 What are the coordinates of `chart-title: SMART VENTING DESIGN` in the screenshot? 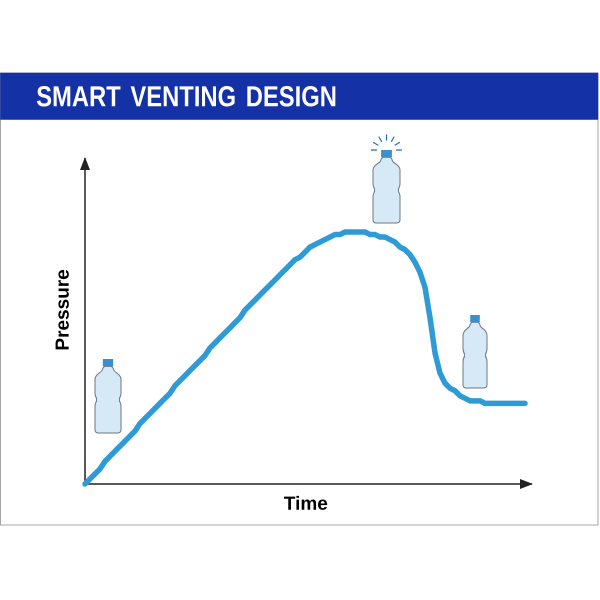 It's located at (186, 96).